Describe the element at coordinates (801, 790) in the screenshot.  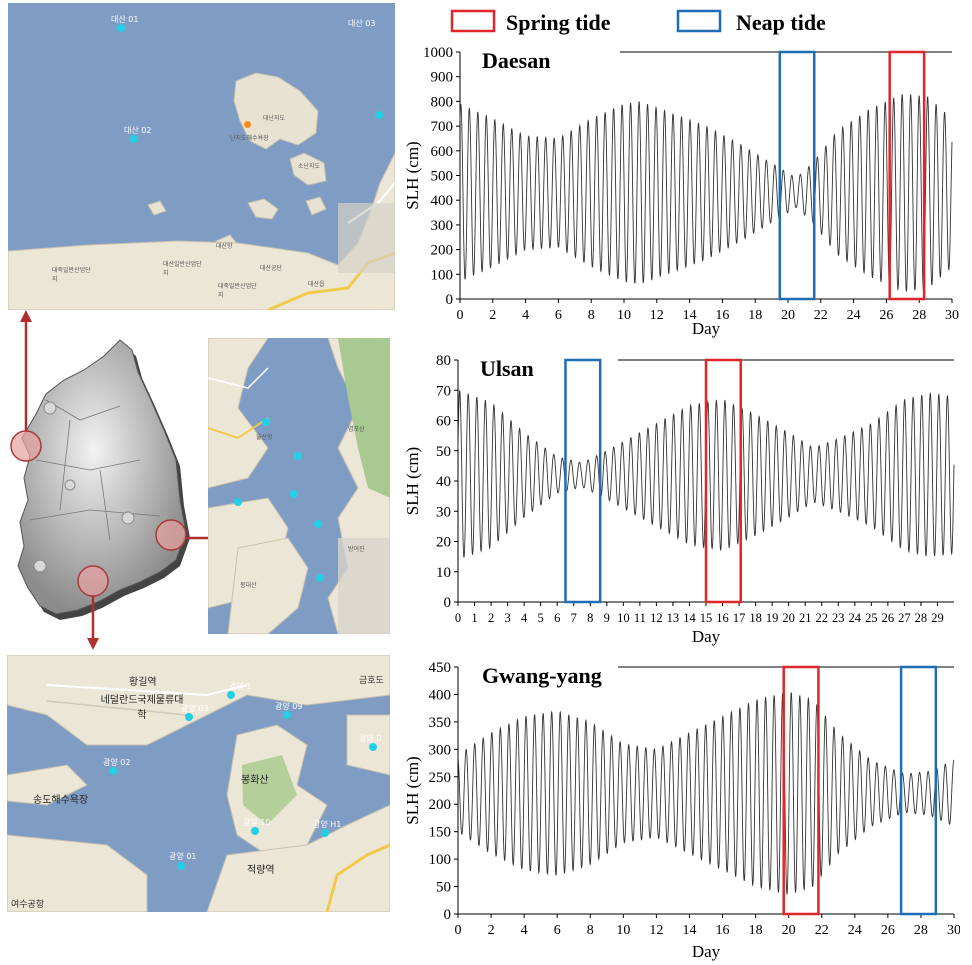
I see `spring-tide-box` at that location.